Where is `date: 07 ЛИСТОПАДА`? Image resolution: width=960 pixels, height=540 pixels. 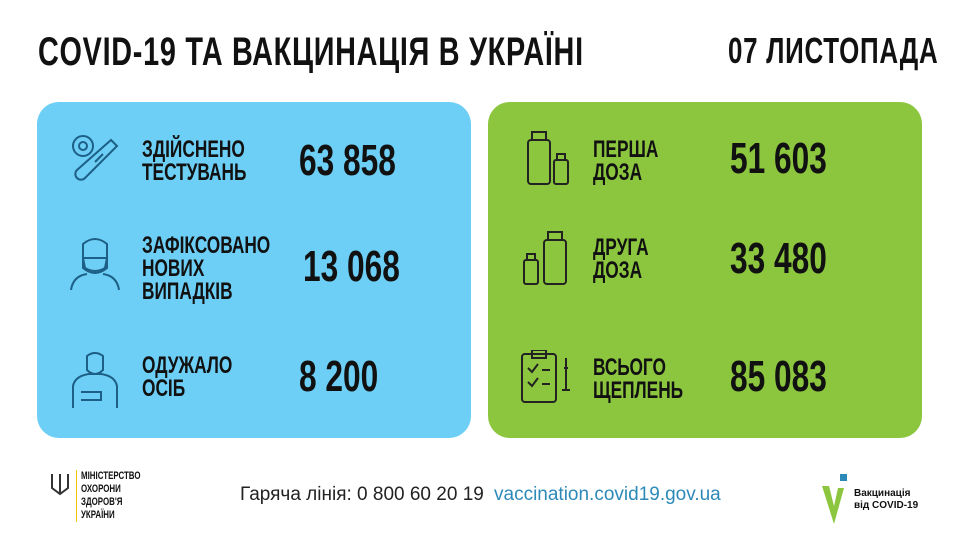 date: 07 ЛИСТОПАДА is located at coordinates (833, 50).